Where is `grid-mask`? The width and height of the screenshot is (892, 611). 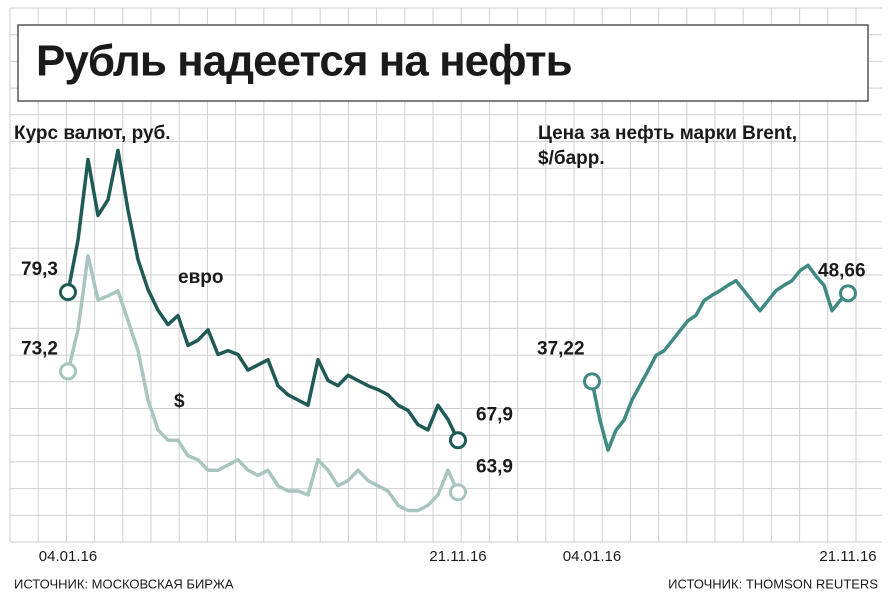 grid-mask is located at coordinates (446, 577).